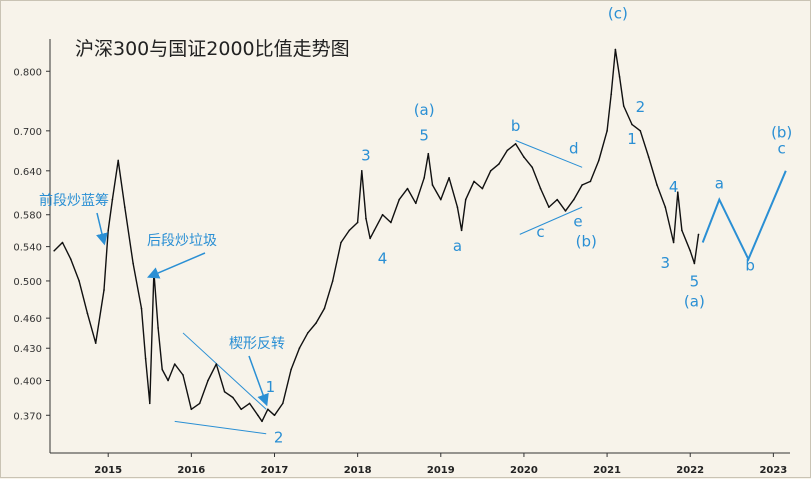  I want to click on x-tick-label: 2018, so click(358, 470).